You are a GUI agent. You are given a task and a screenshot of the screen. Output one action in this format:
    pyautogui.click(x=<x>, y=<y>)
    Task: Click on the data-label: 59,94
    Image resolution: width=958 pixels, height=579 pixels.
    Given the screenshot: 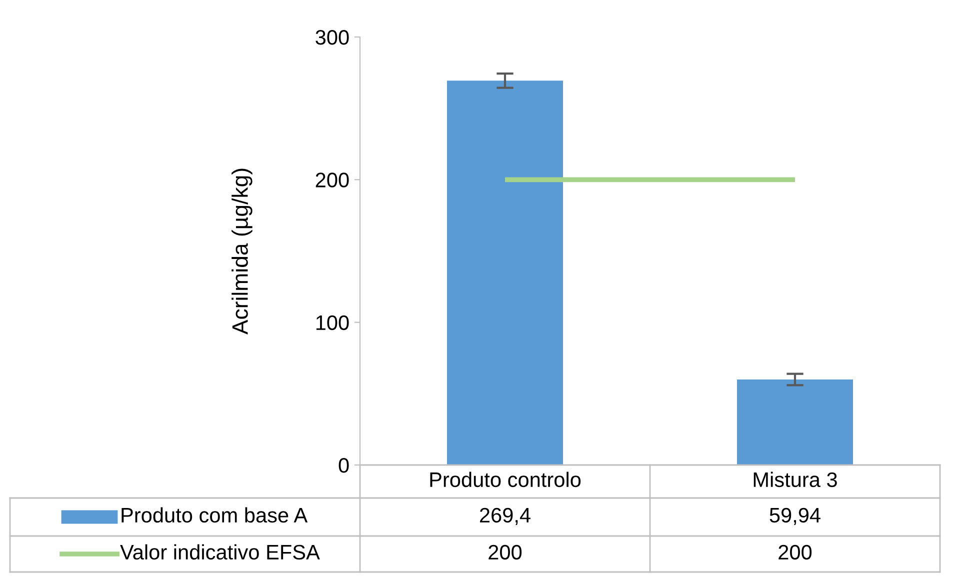 What is the action you would take?
    pyautogui.click(x=795, y=517)
    